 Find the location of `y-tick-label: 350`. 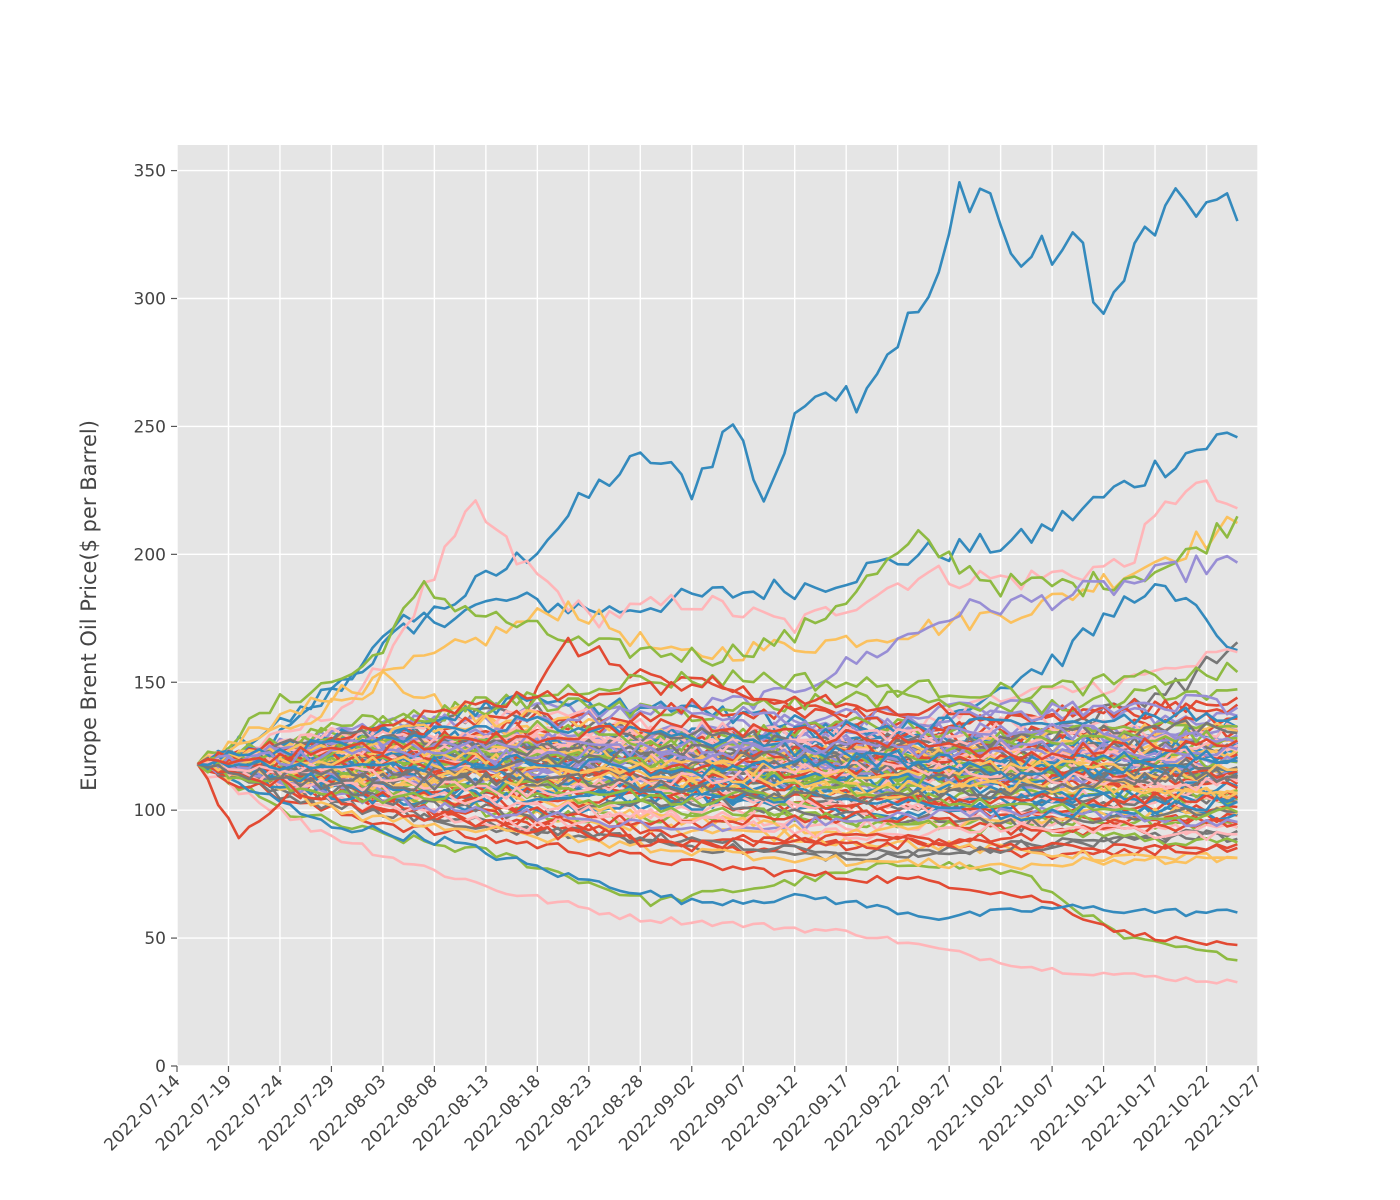

y-tick-label: 350 is located at coordinates (150, 172).